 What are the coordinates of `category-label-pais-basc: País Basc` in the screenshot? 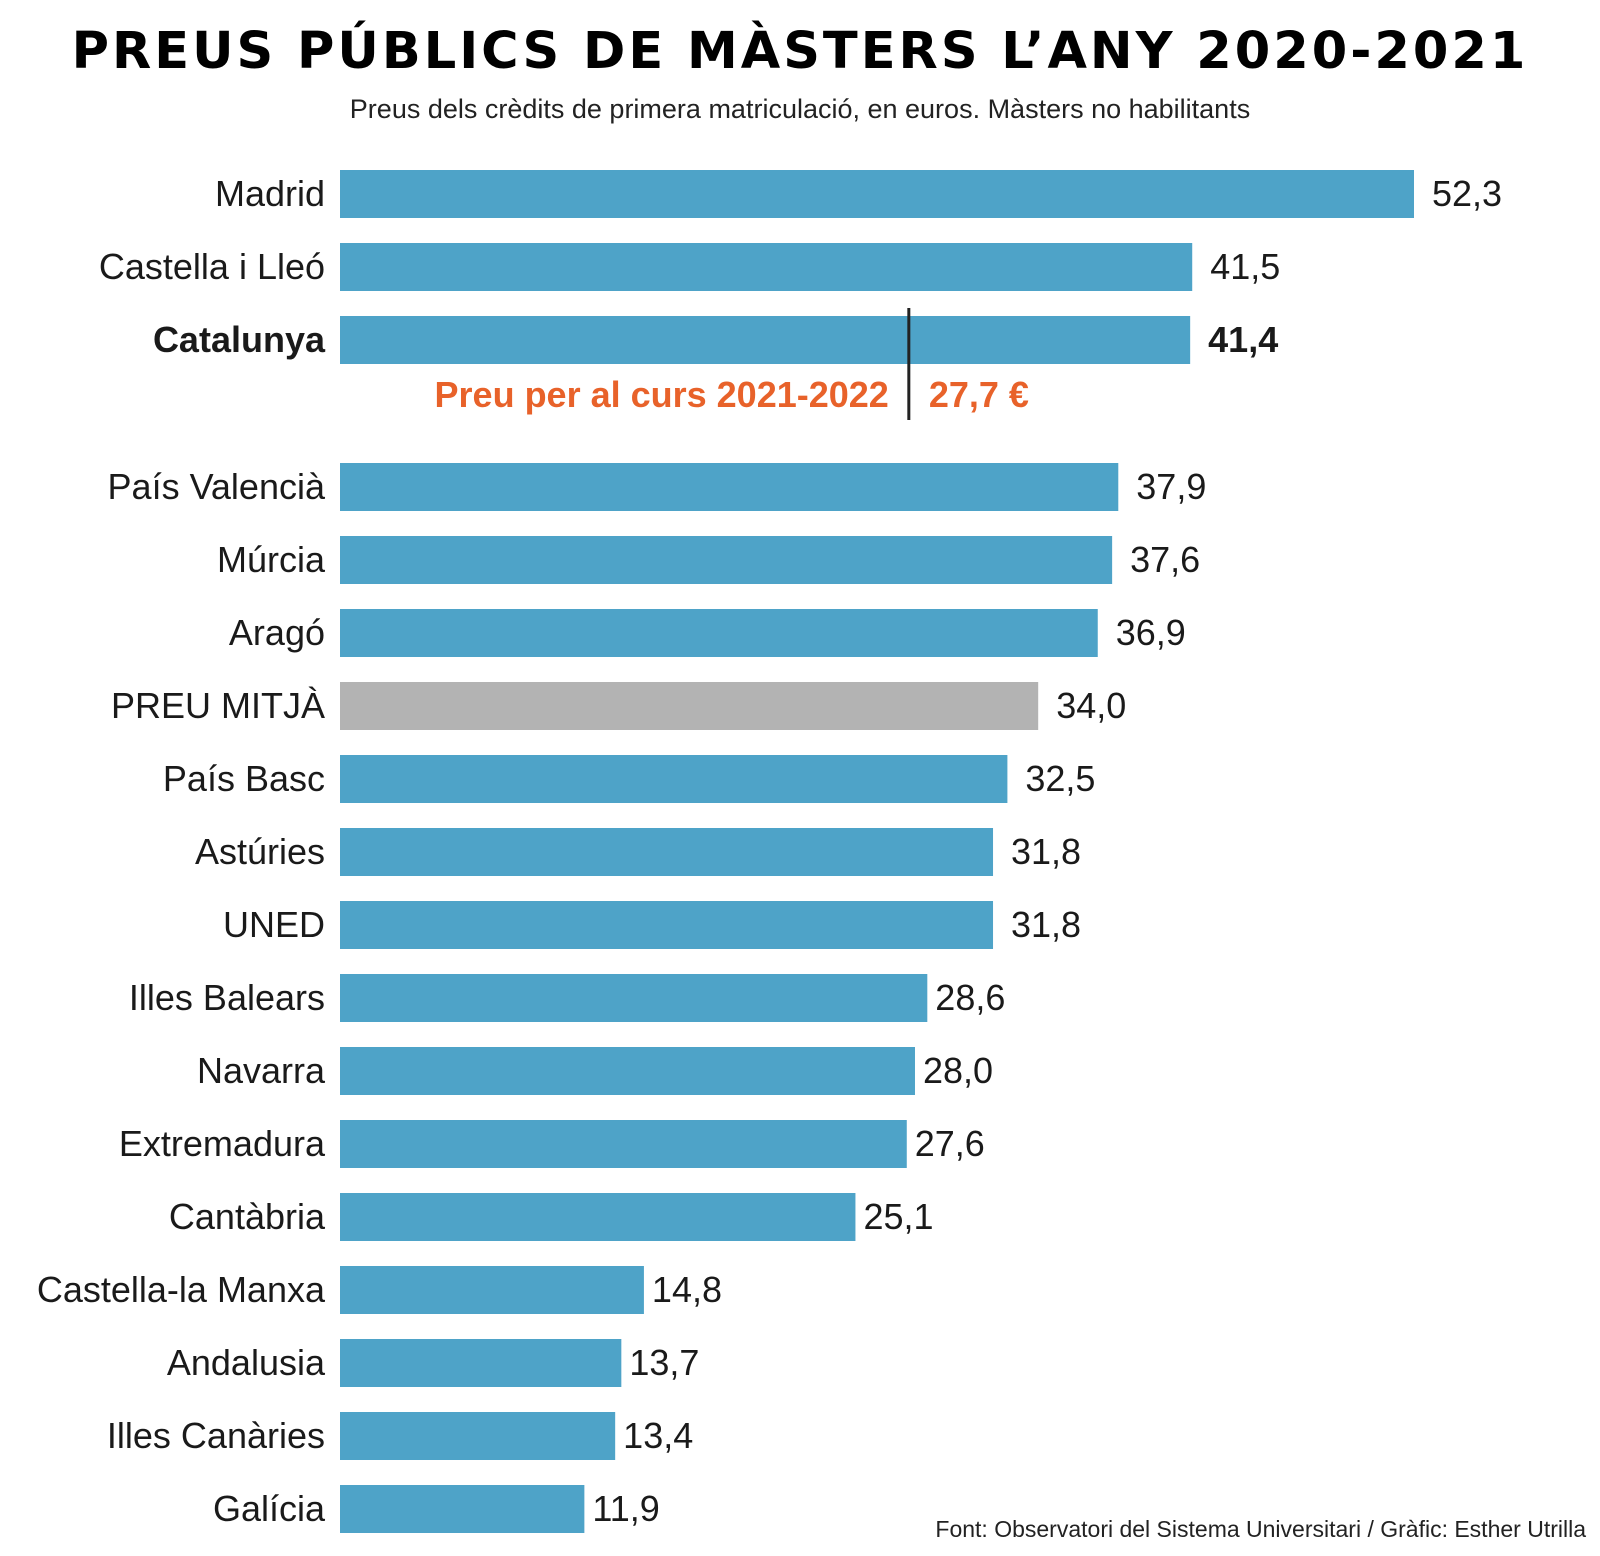 It's located at (244, 778).